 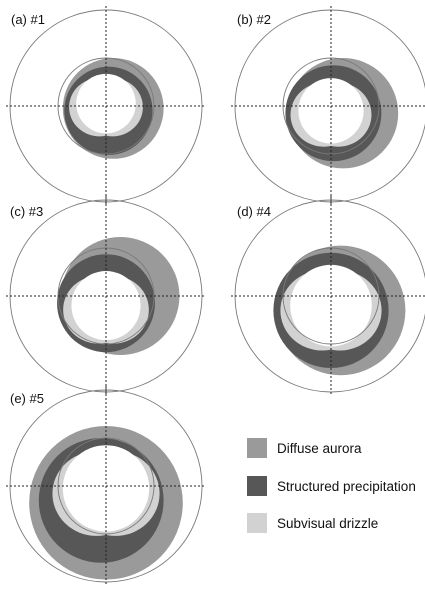 I want to click on oval-bands-c, so click(x=118, y=296).